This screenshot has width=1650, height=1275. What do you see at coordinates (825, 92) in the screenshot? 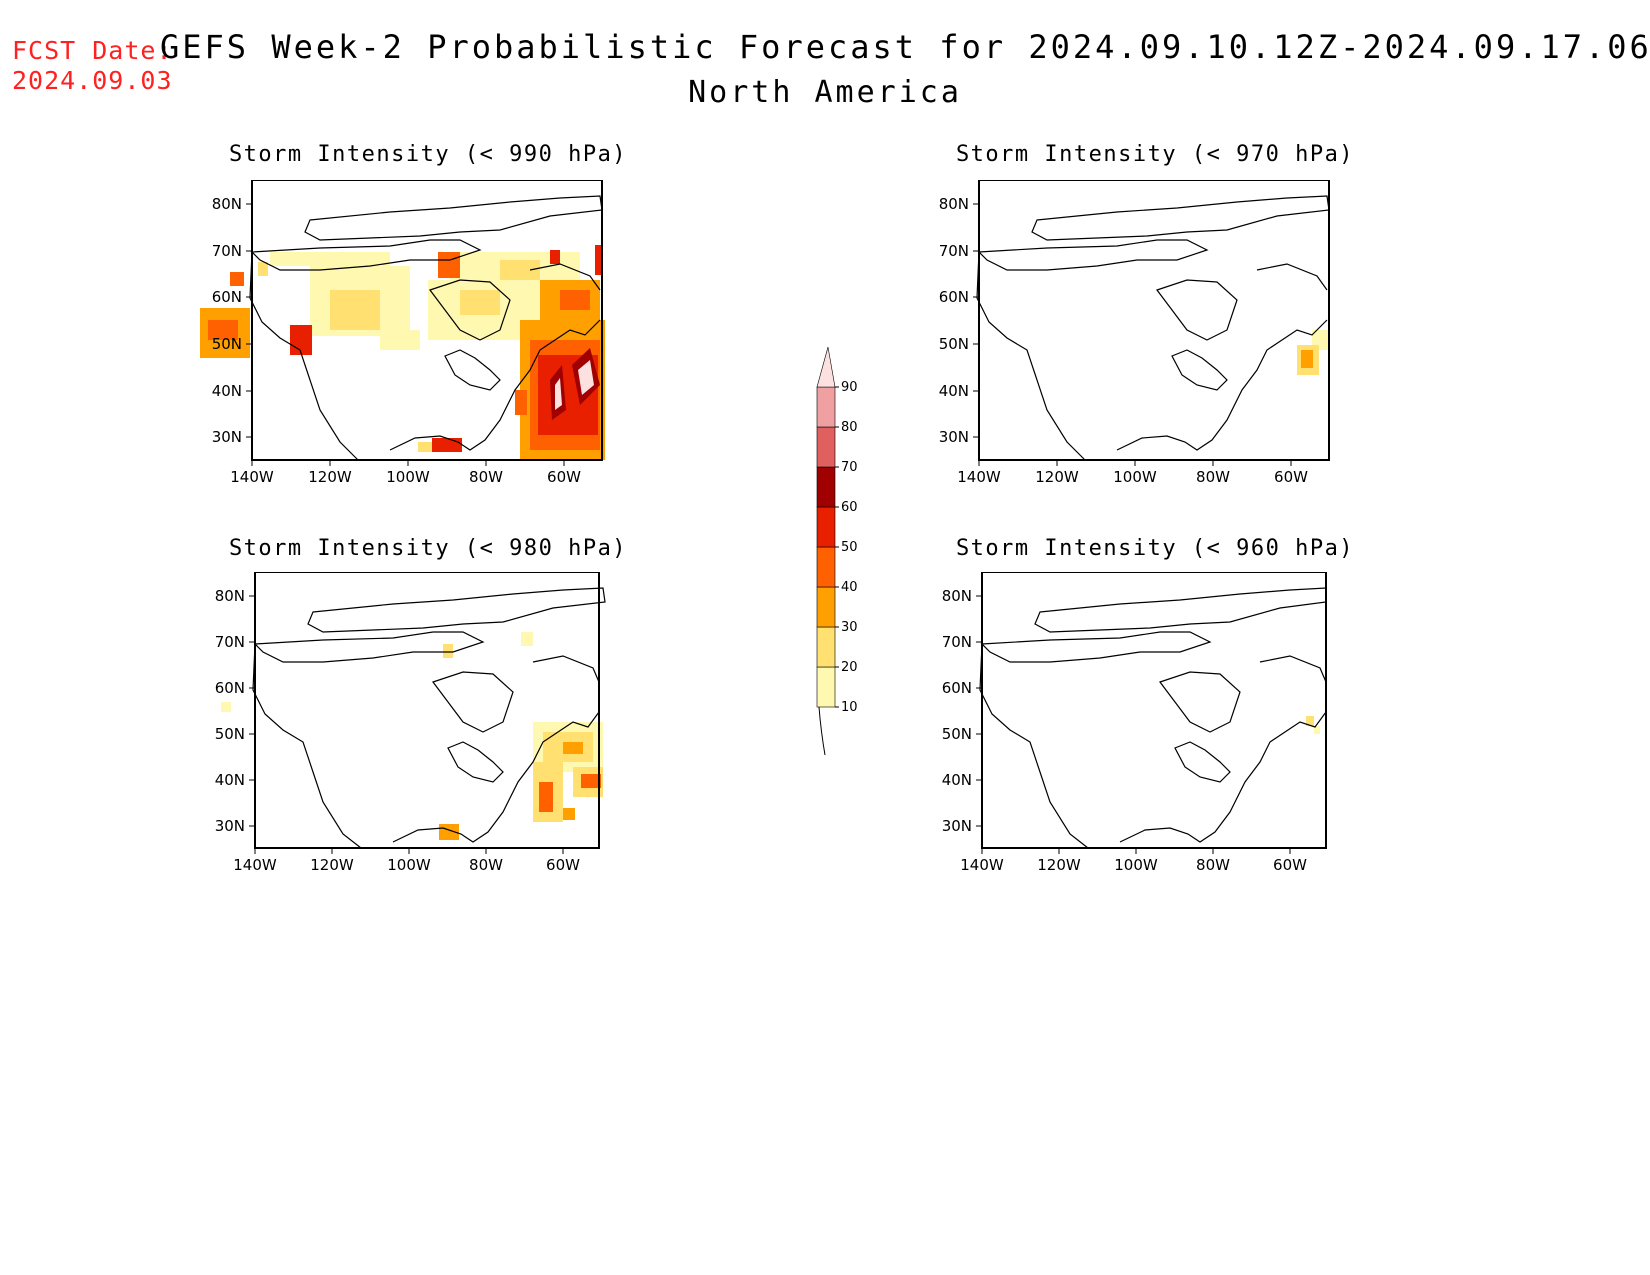
I see `page-subtitle: North America` at bounding box center [825, 92].